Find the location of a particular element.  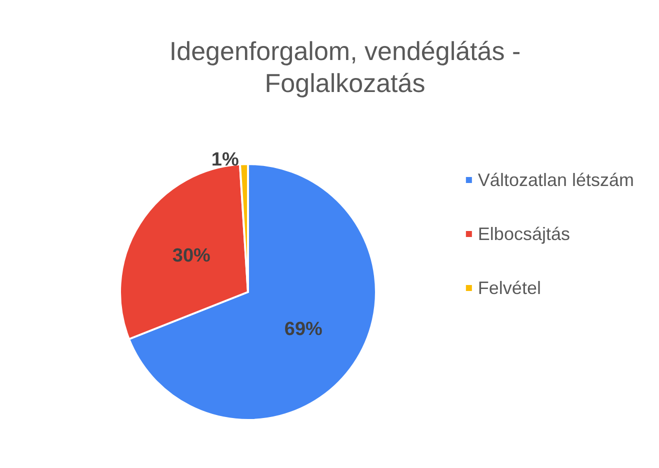

data-label: 69% is located at coordinates (303, 329).